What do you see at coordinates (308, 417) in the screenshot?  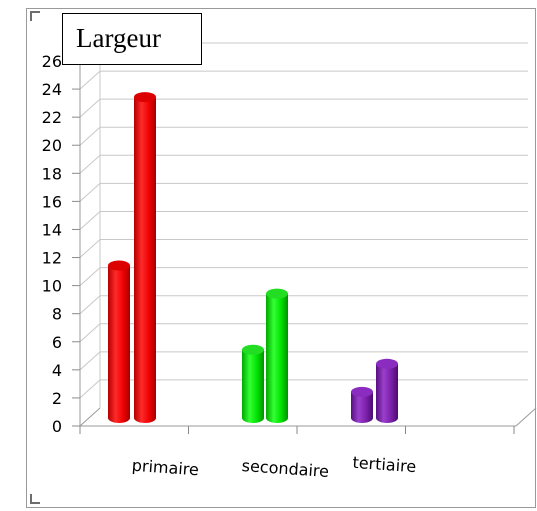 I see `x-axis-line` at bounding box center [308, 417].